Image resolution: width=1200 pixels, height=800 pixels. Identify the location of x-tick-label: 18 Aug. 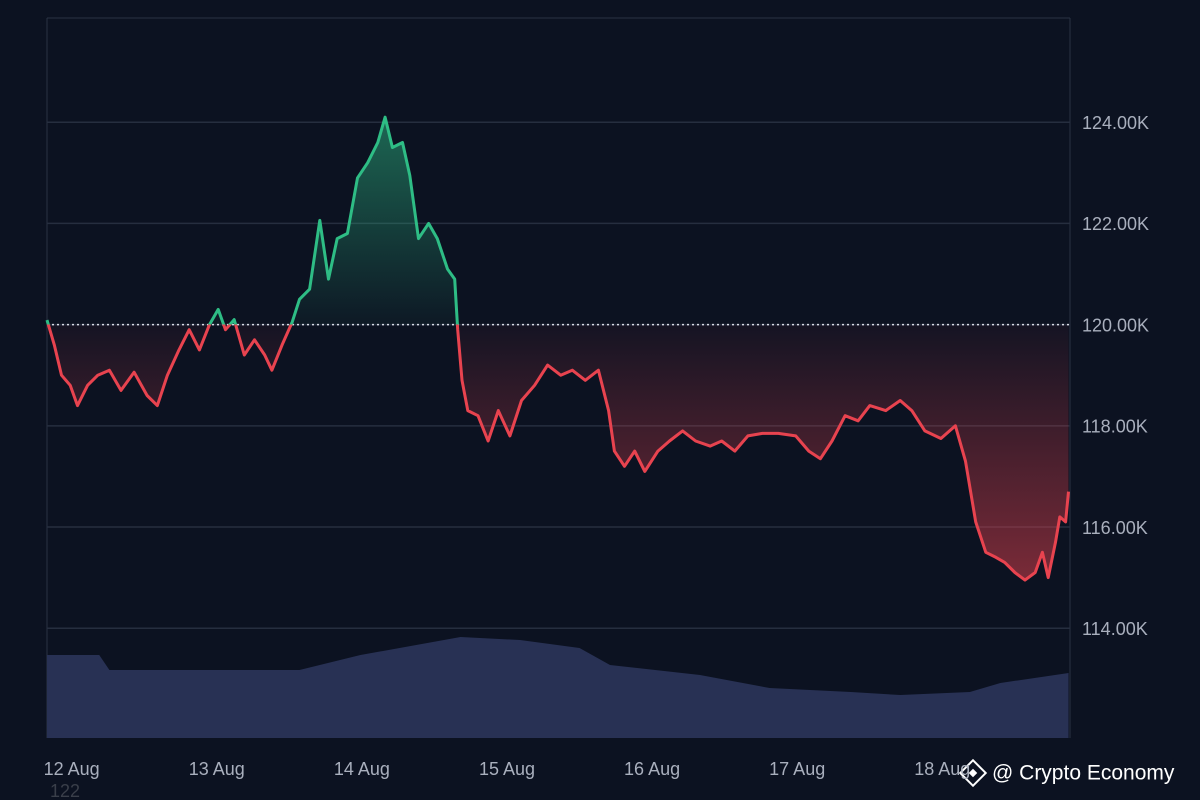
(942, 769).